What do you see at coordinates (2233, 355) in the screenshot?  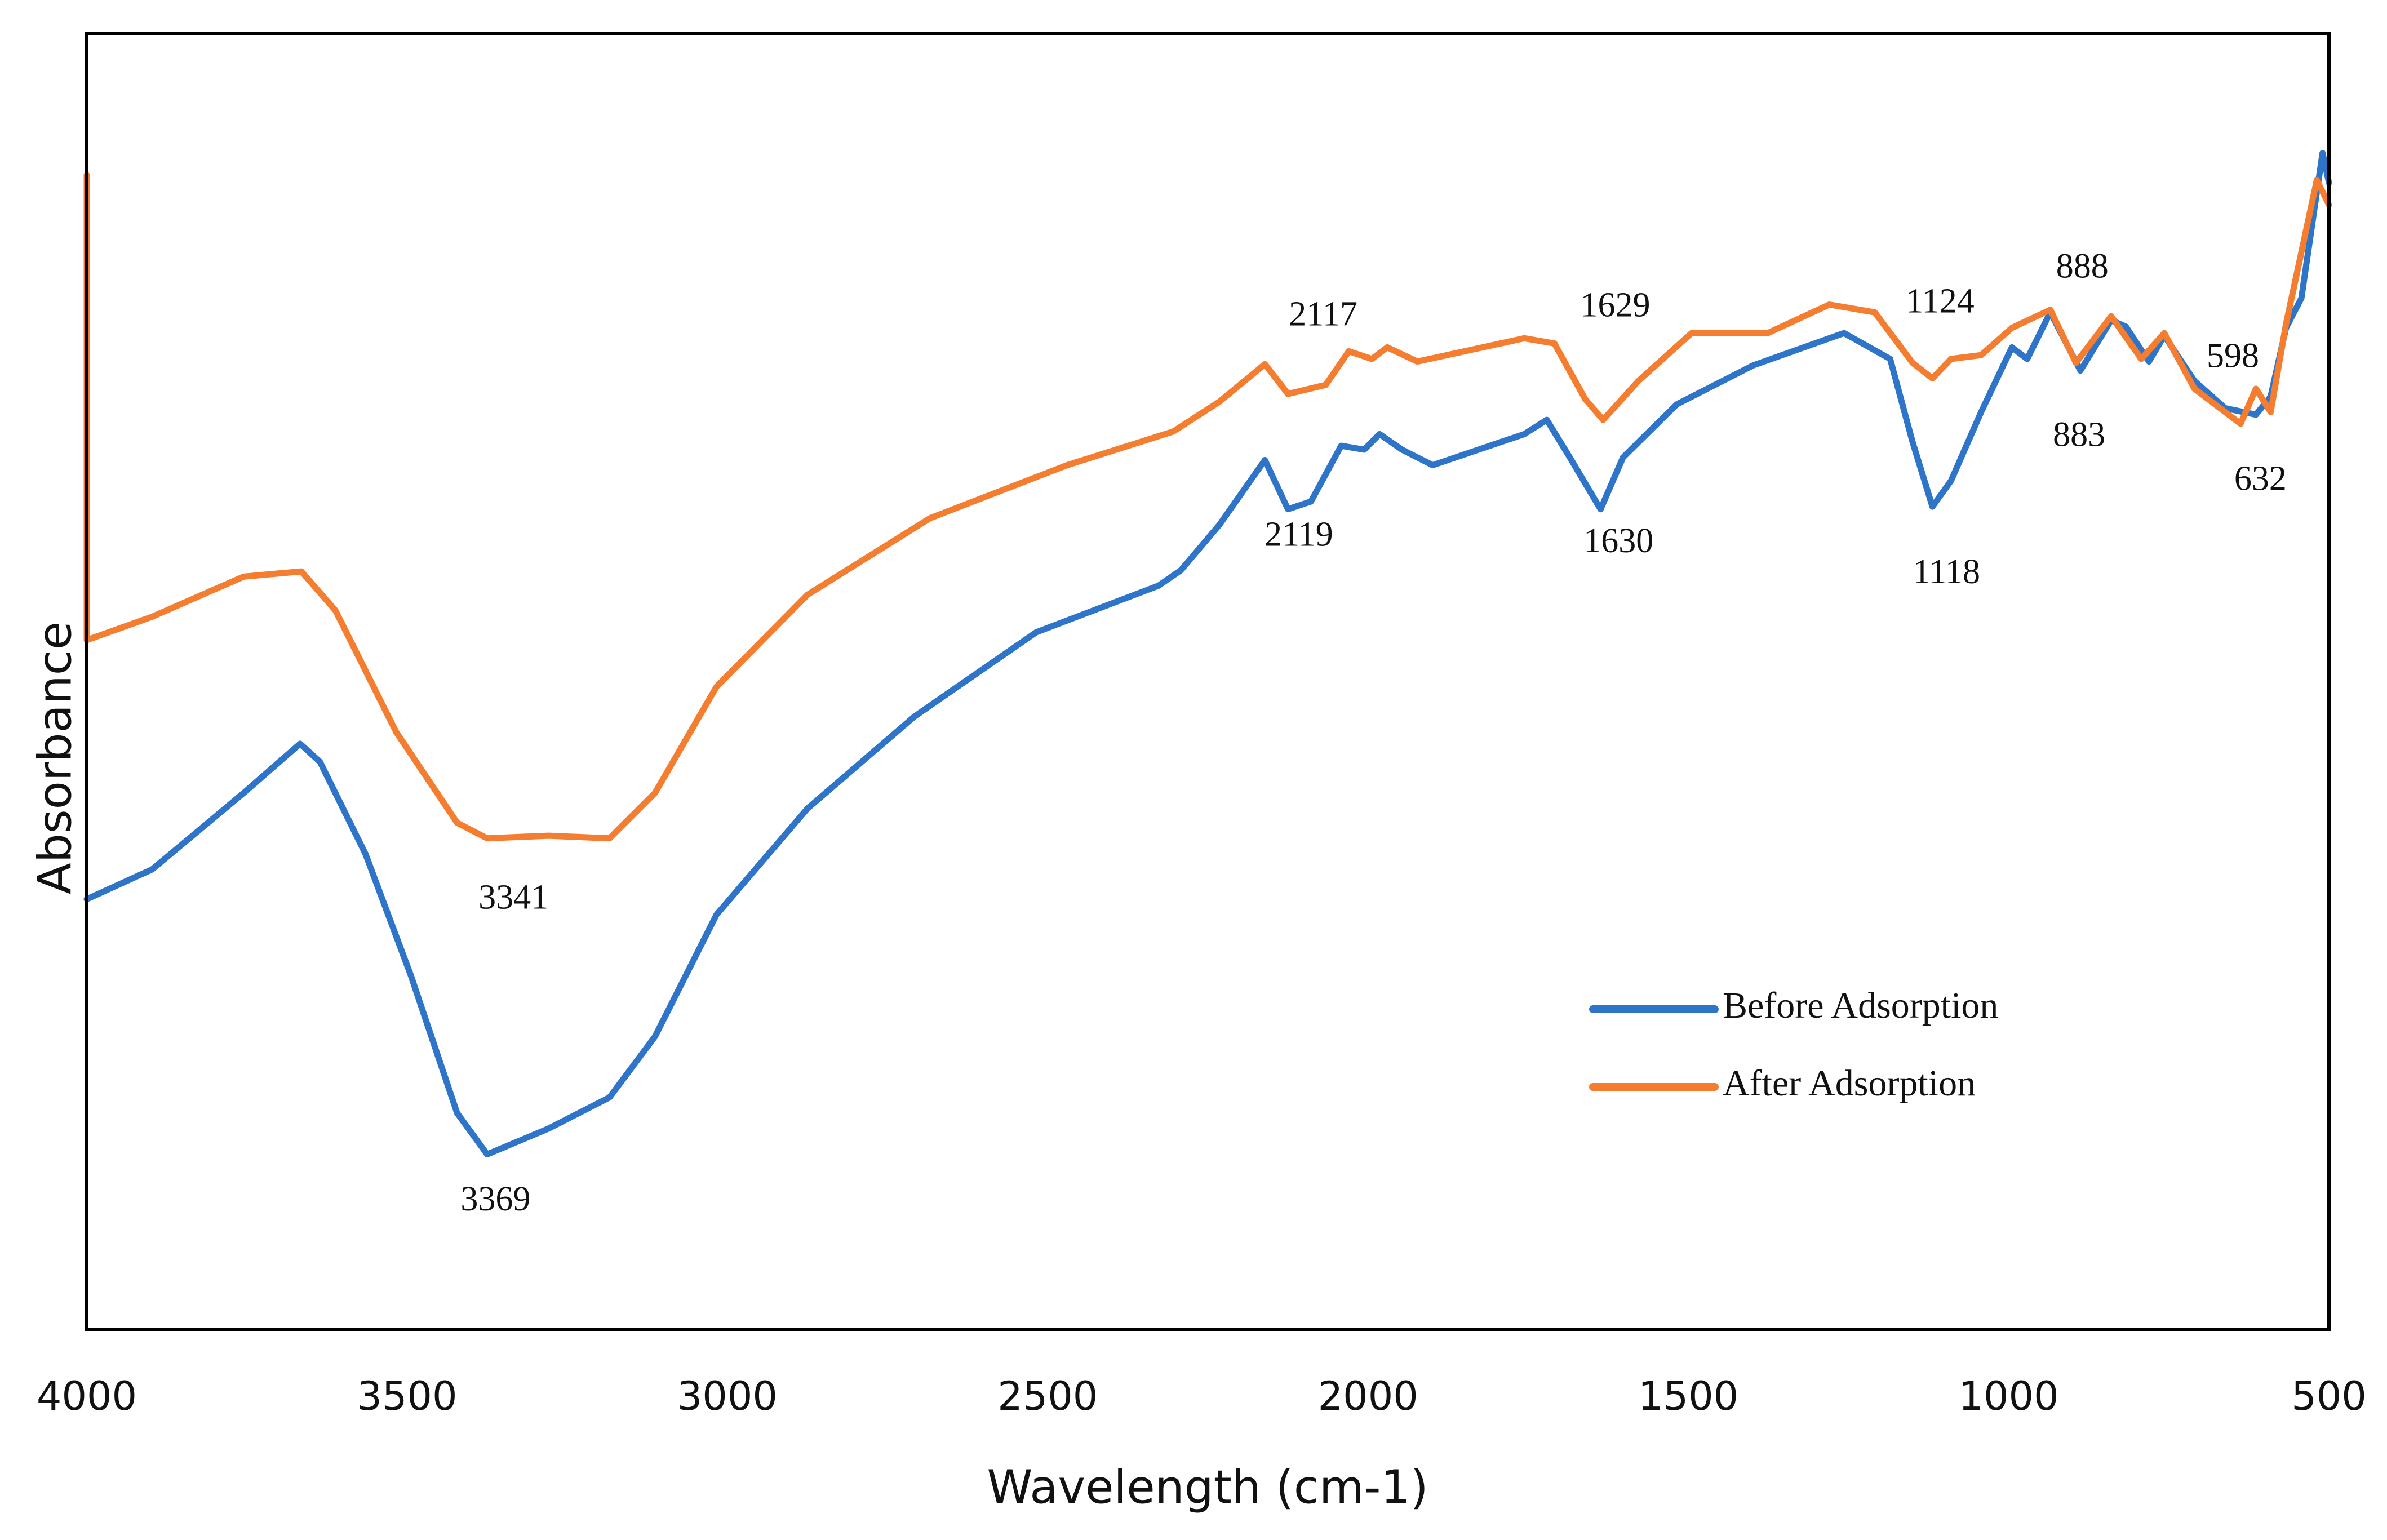 I see `peak-label: 598` at bounding box center [2233, 355].